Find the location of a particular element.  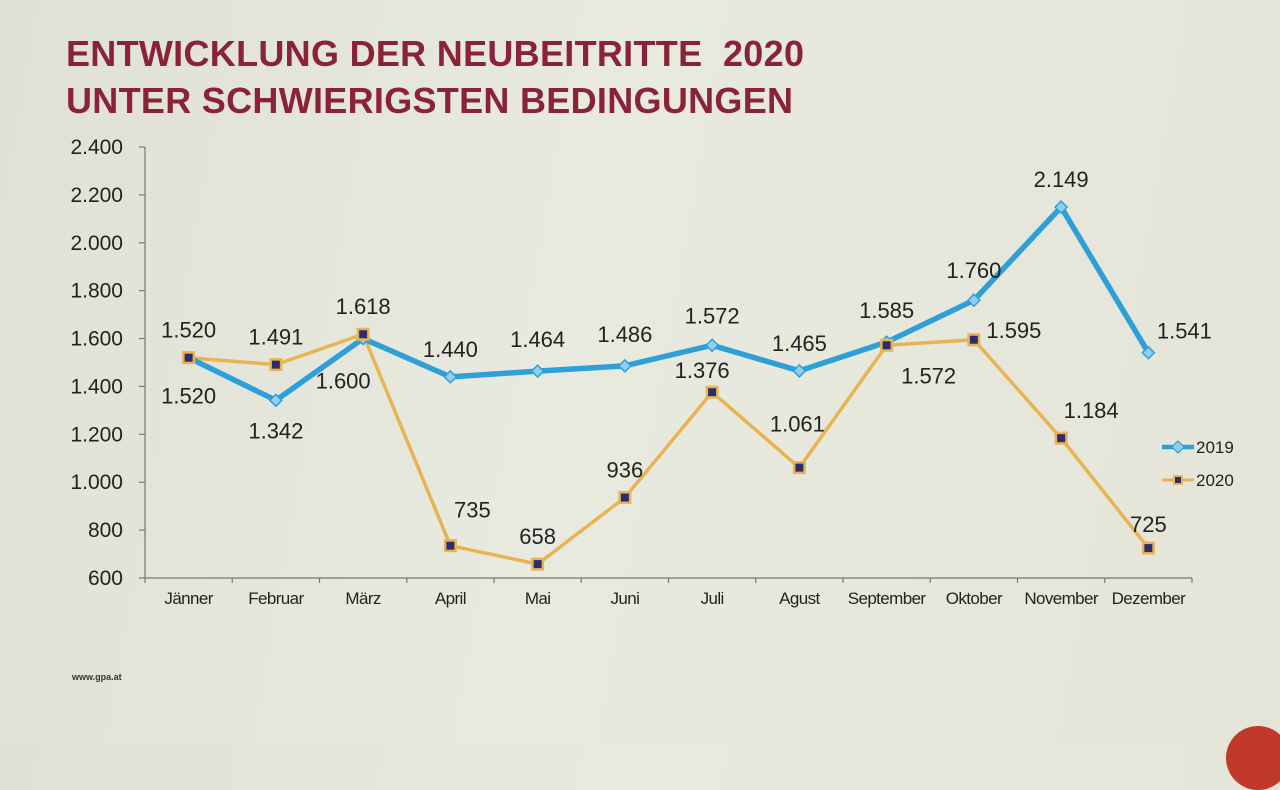

data-label-2019: 1.600 is located at coordinates (343, 381).